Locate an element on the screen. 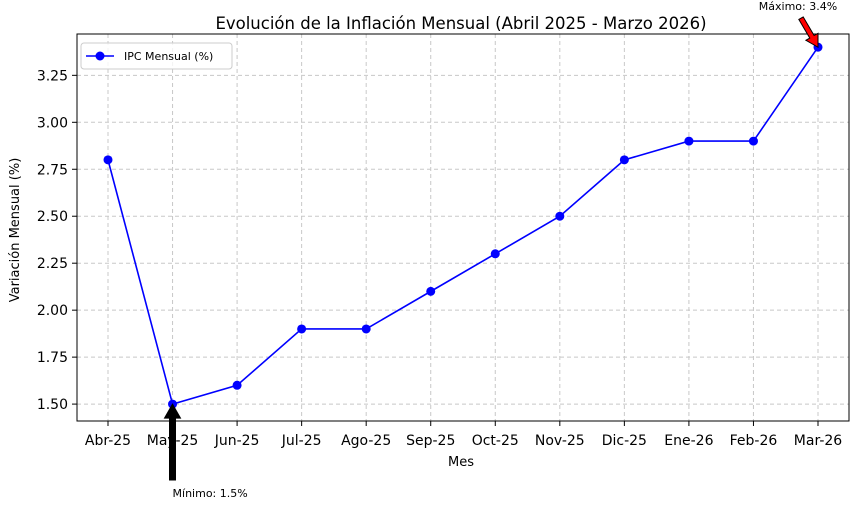  y-tick-label: 1.50 is located at coordinates (52, 405).